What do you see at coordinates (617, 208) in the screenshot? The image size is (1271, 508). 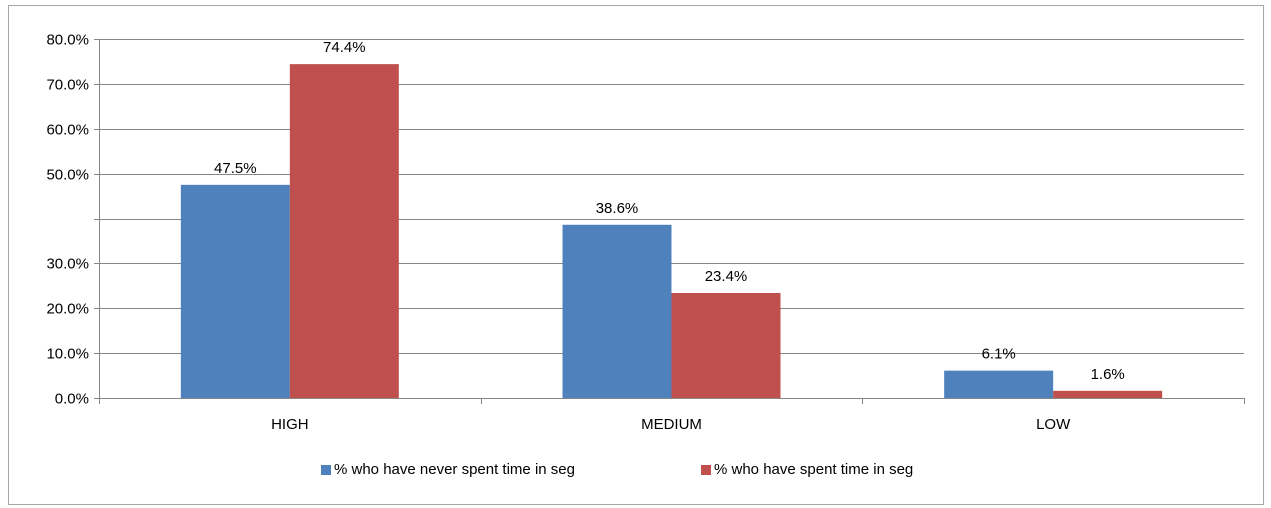 I see `data-label: 38.6%` at bounding box center [617, 208].